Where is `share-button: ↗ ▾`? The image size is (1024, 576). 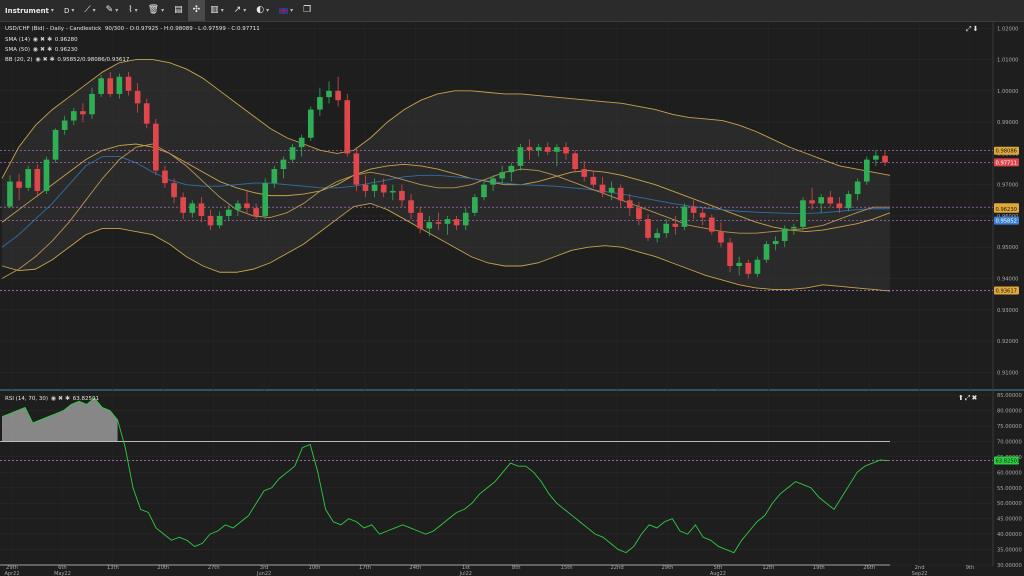
share-button: ↗ ▾ is located at coordinates (240, 10).